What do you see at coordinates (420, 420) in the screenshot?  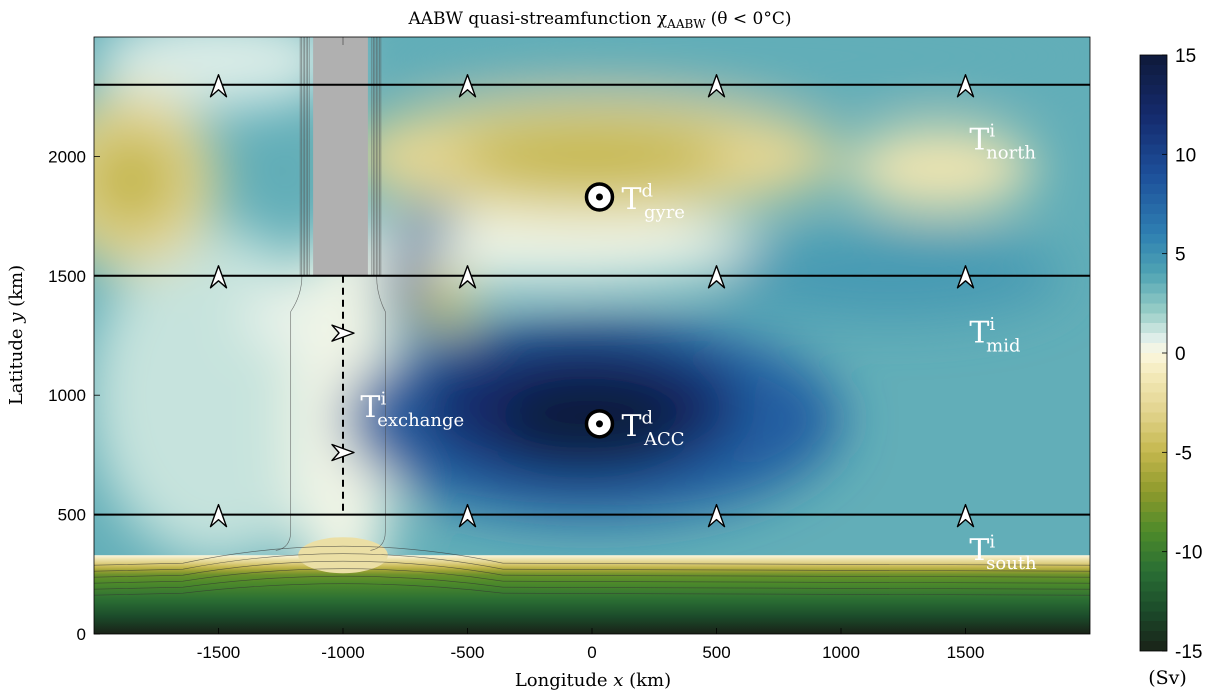 I see `exchange-label-sub: exchange` at bounding box center [420, 420].